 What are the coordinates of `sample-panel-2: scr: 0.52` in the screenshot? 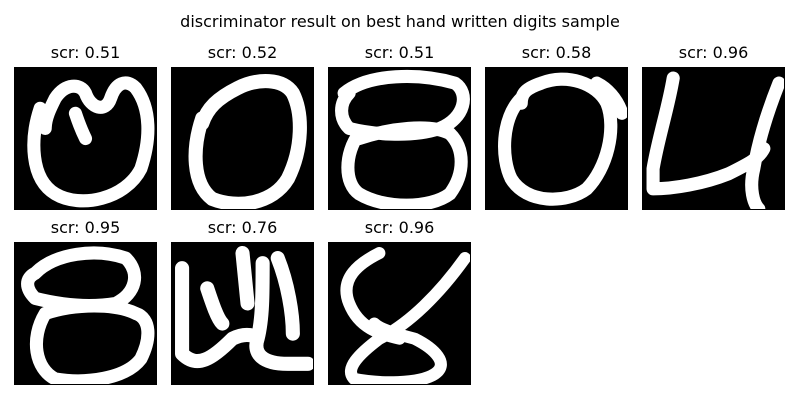 It's located at (242, 126).